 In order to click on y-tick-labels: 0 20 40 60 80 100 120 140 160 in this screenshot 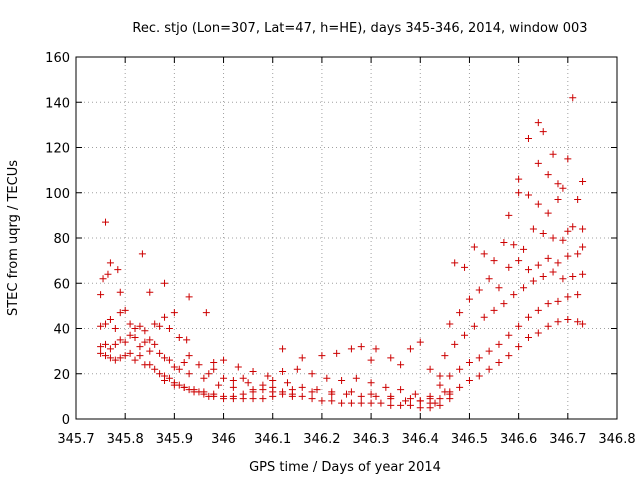, I will do `click(57, 239)`.